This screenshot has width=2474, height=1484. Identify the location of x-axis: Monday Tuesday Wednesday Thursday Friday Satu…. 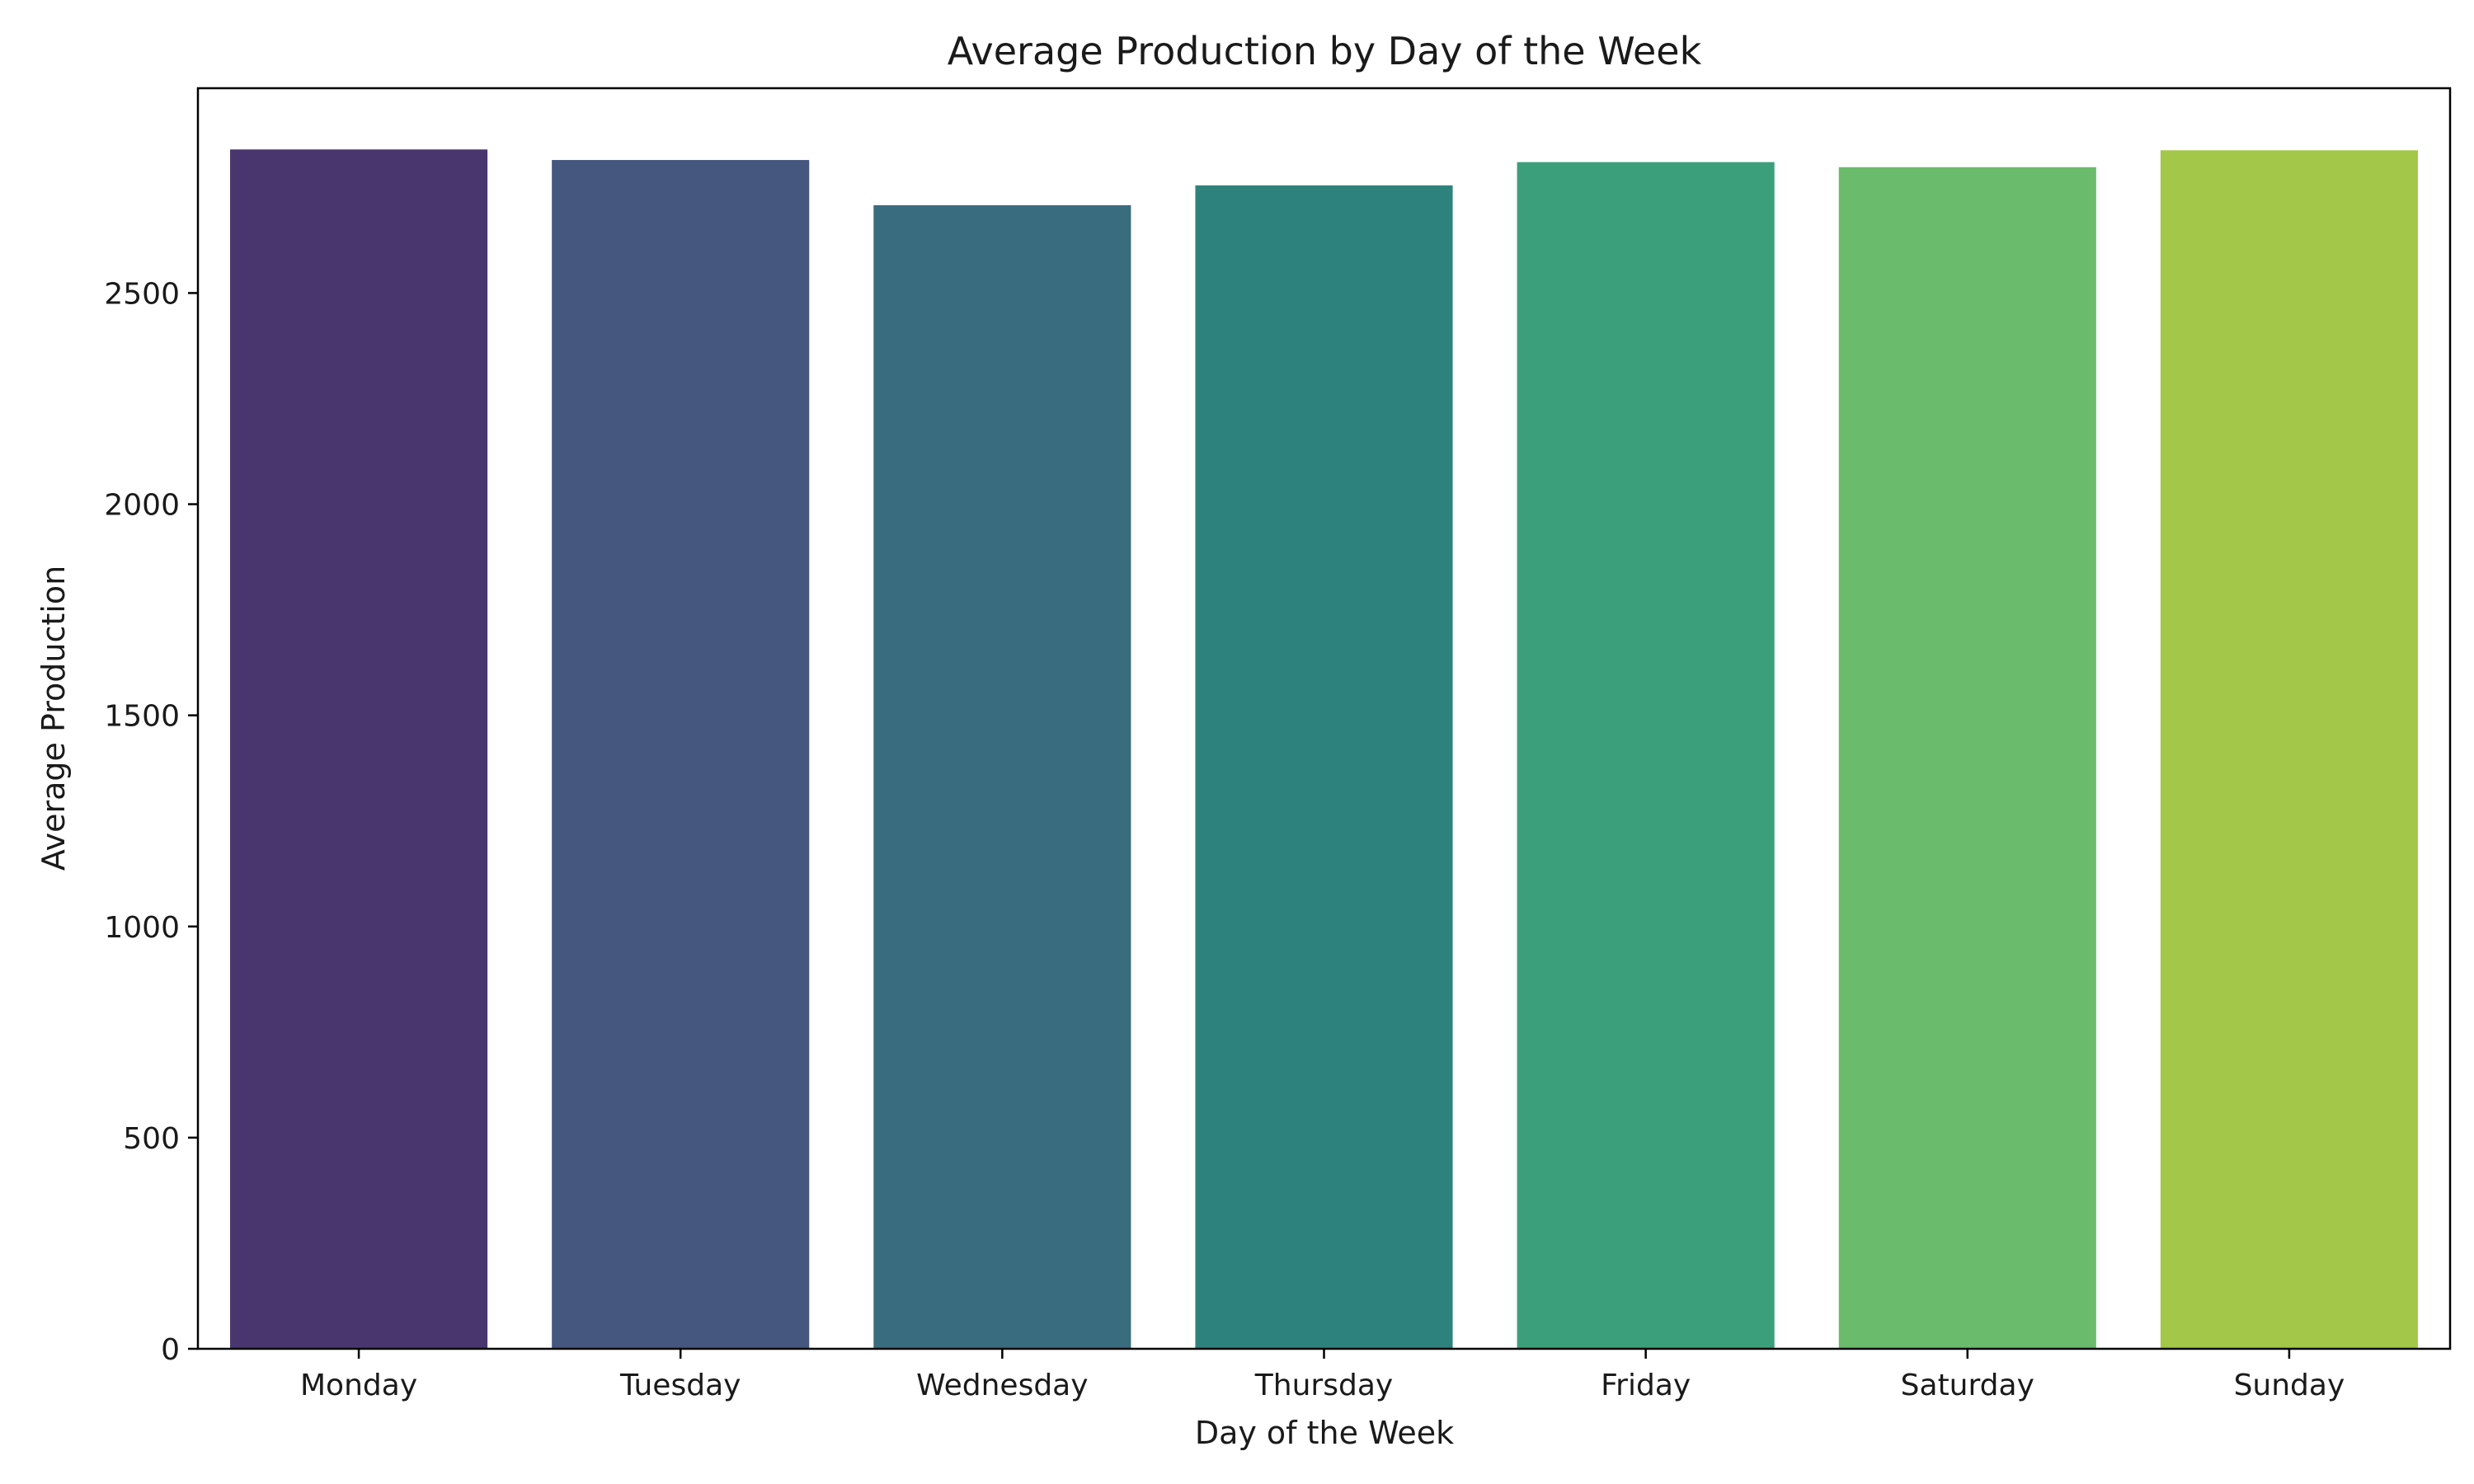
(1322, 1375).